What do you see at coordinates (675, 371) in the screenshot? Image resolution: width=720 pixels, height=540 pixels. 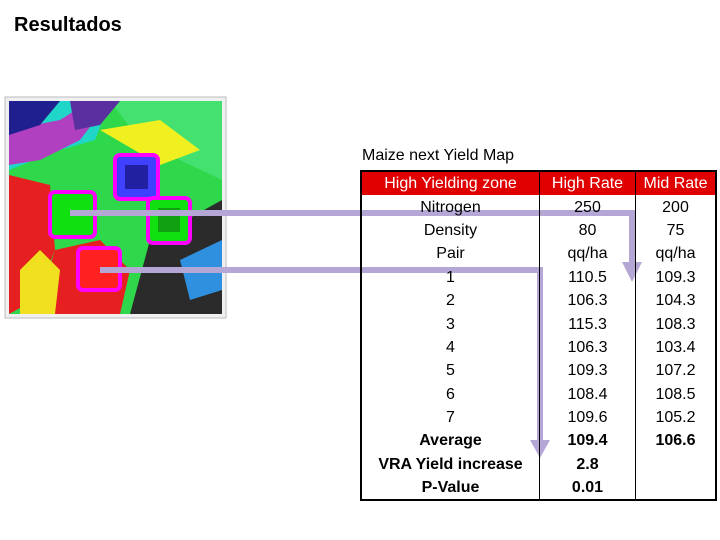 I see `table-cell: 107.2` at bounding box center [675, 371].